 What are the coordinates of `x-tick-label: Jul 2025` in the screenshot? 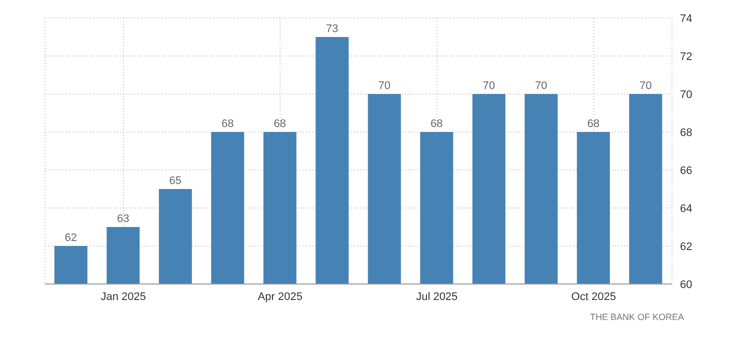 It's located at (437, 296).